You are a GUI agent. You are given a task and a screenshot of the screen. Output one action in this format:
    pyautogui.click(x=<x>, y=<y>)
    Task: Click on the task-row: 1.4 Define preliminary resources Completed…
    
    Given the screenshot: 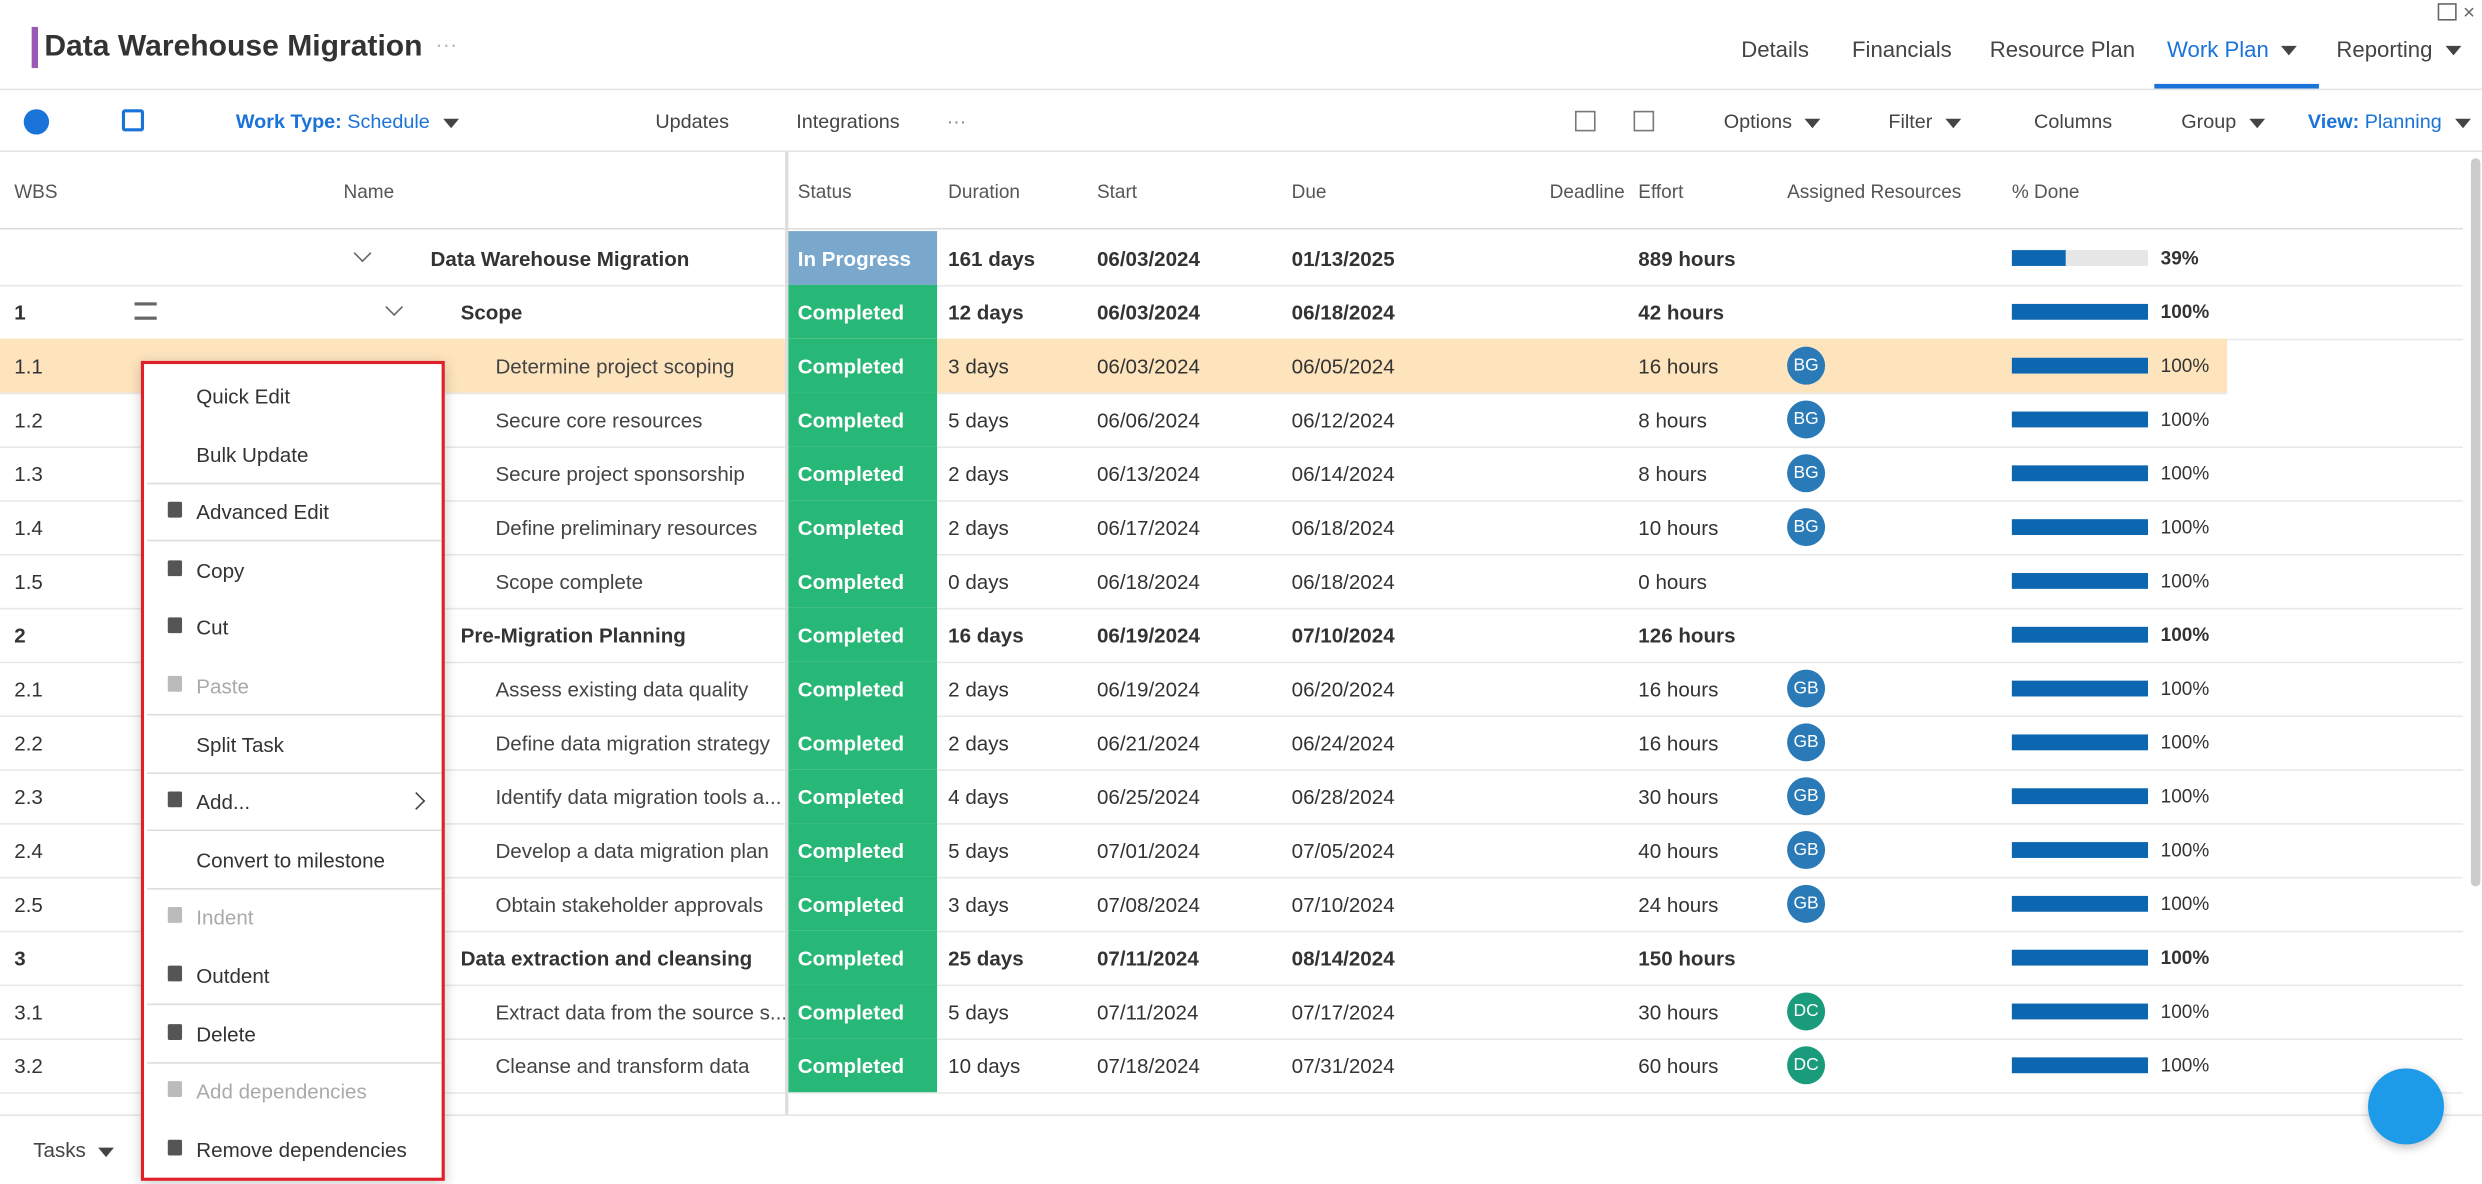 What is the action you would take?
    pyautogui.click(x=1231, y=528)
    